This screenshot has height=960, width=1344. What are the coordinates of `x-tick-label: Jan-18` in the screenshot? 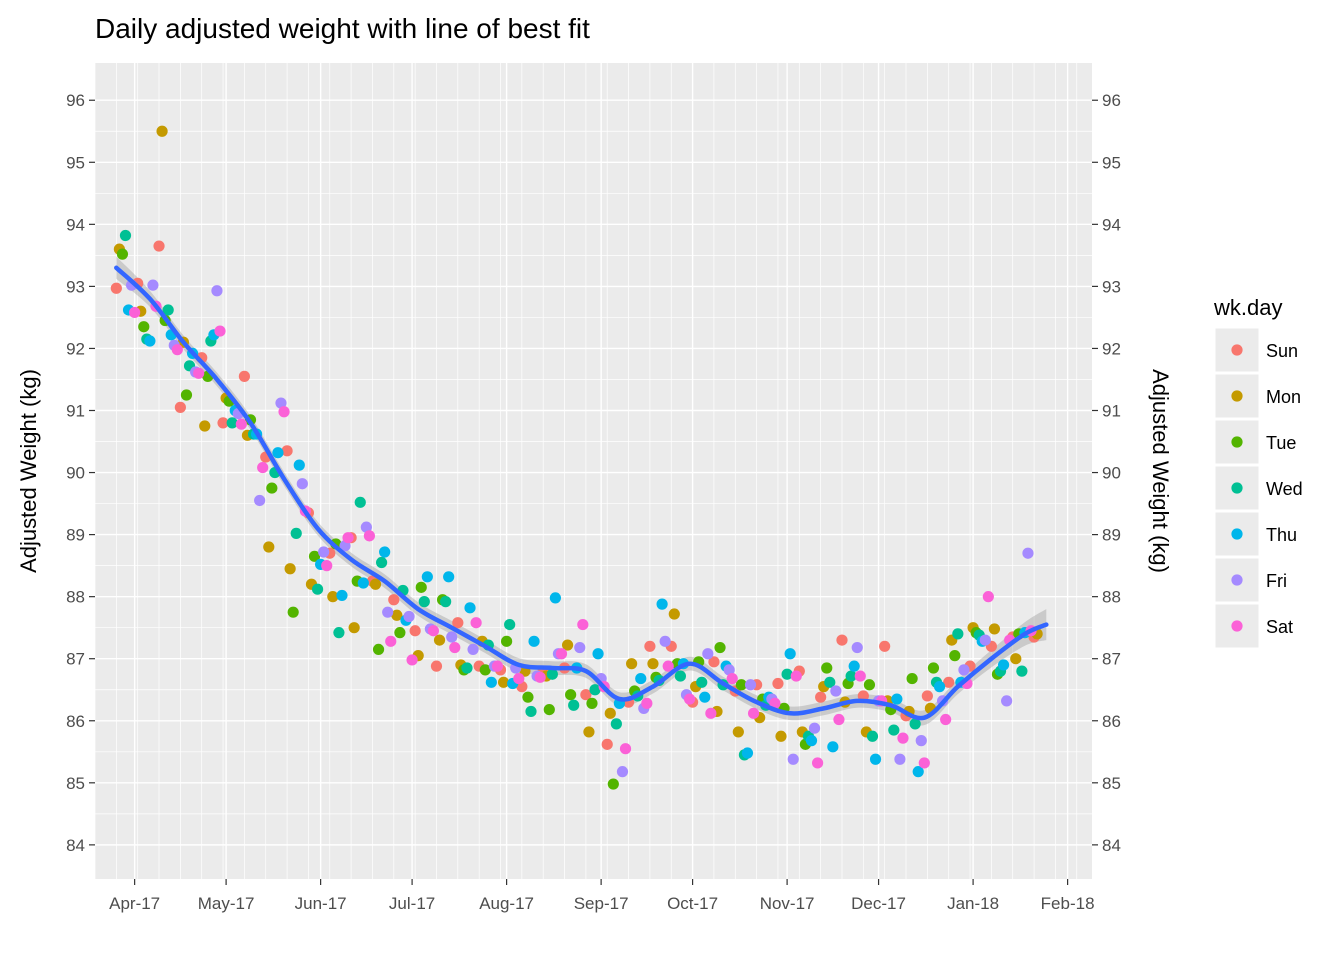 It's located at (973, 903).